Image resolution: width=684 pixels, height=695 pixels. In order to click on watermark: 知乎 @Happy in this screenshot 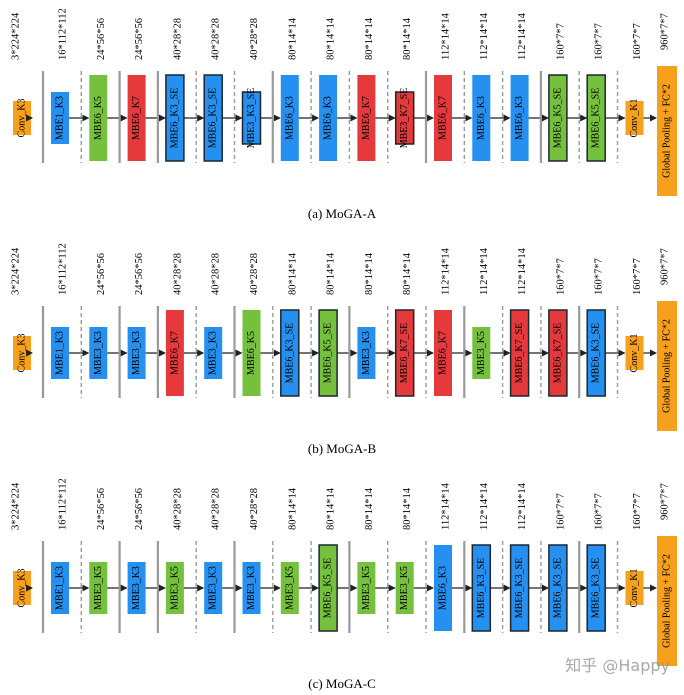, I will do `click(617, 665)`.